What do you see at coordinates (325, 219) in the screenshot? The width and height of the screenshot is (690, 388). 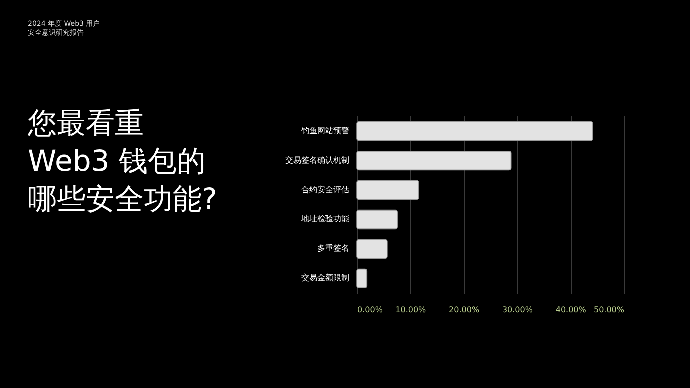 I see `y-tick-label: 地址检验功能` at bounding box center [325, 219].